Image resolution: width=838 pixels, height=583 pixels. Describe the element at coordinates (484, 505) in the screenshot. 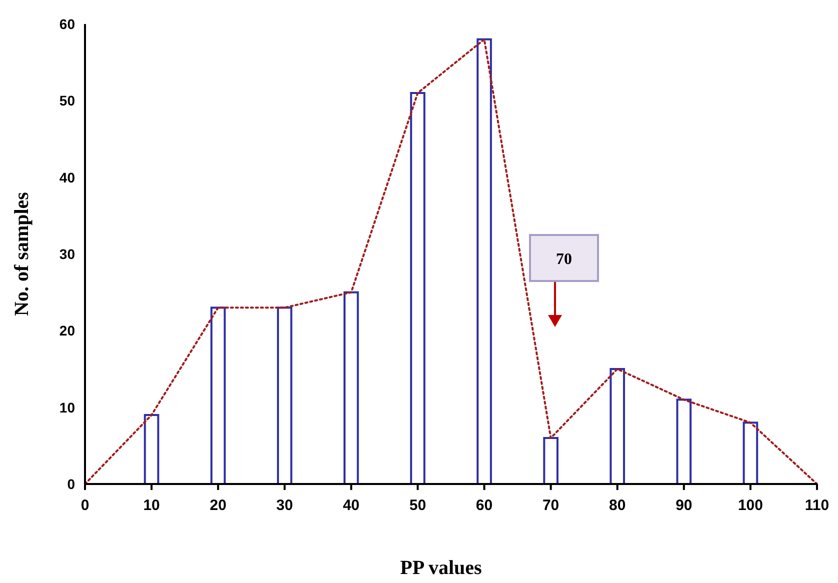

I see `x-tick-label: 60` at that location.